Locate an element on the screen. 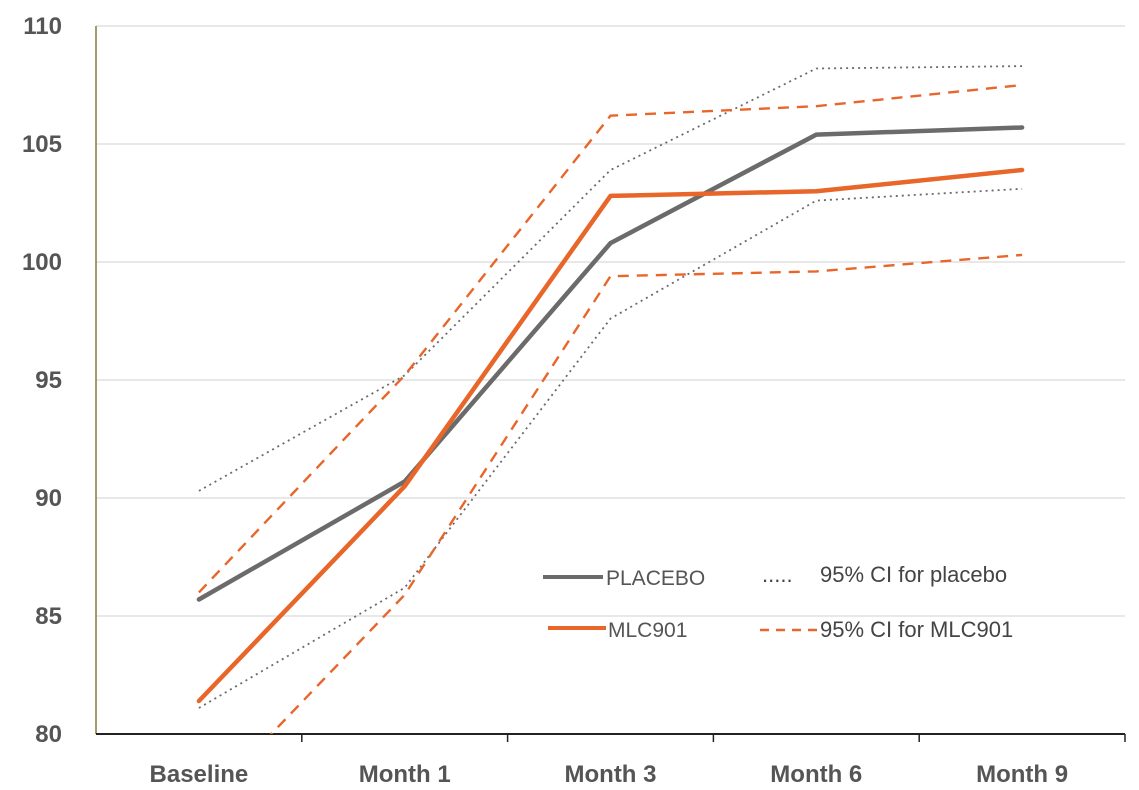  y-tick-label: 105 is located at coordinates (42, 144).